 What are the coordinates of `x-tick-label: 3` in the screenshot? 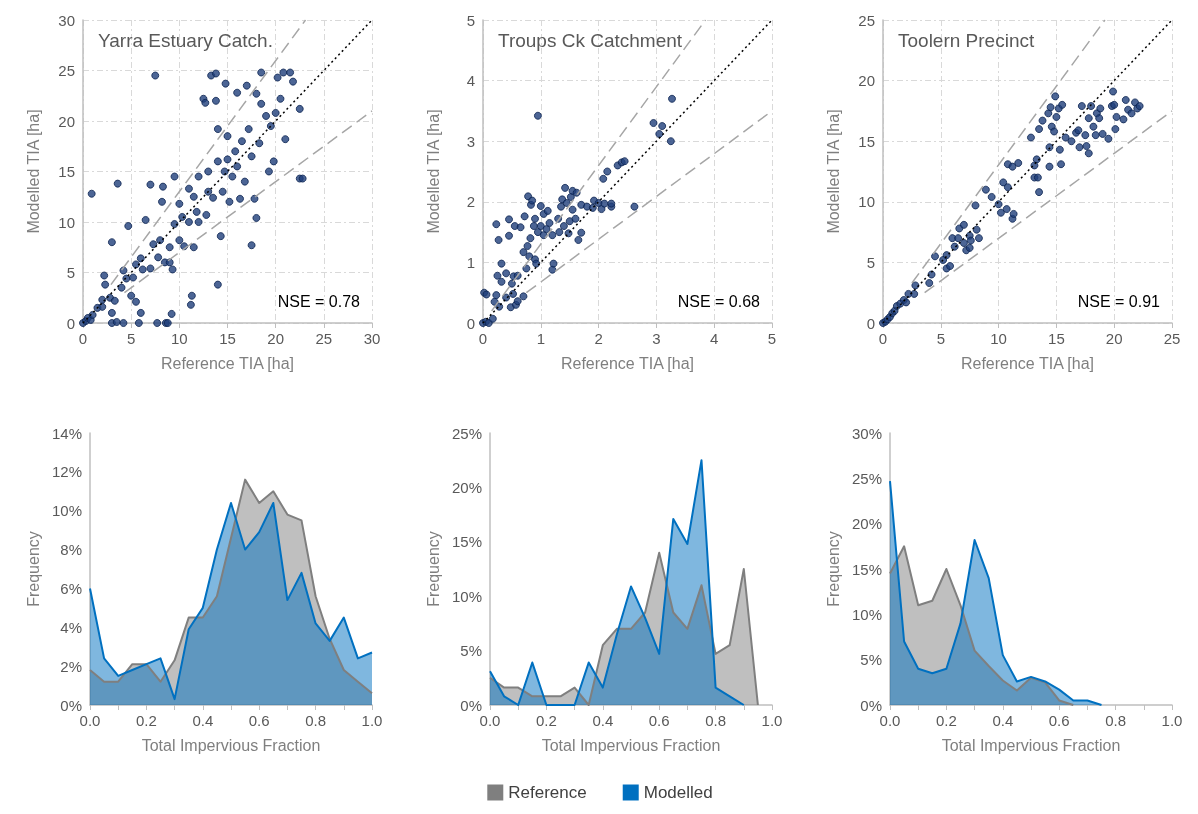 It's located at (656, 338).